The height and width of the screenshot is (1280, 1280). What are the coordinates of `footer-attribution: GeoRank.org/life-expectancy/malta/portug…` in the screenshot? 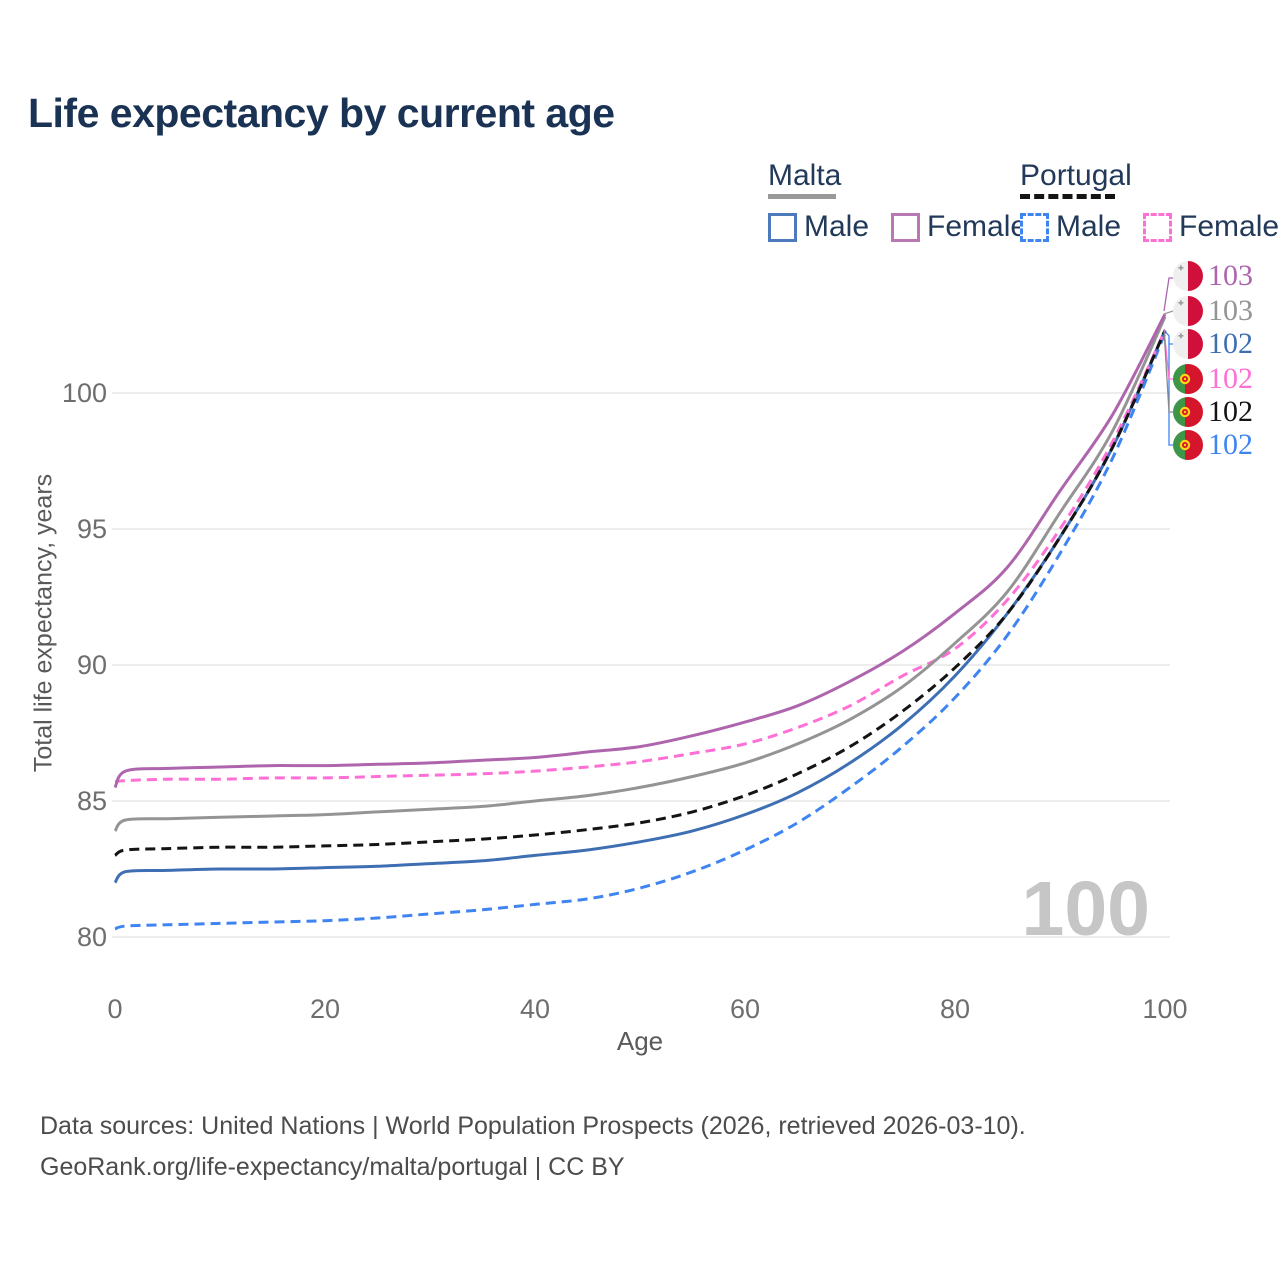 It's located at (332, 1167).